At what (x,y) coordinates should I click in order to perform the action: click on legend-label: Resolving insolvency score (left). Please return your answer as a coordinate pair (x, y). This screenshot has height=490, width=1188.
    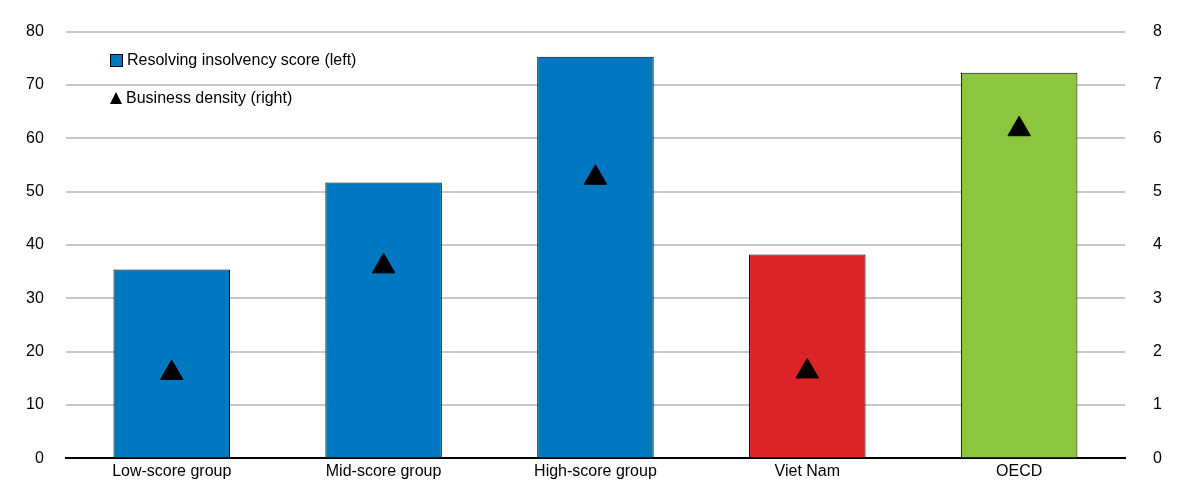
    Looking at the image, I should click on (242, 60).